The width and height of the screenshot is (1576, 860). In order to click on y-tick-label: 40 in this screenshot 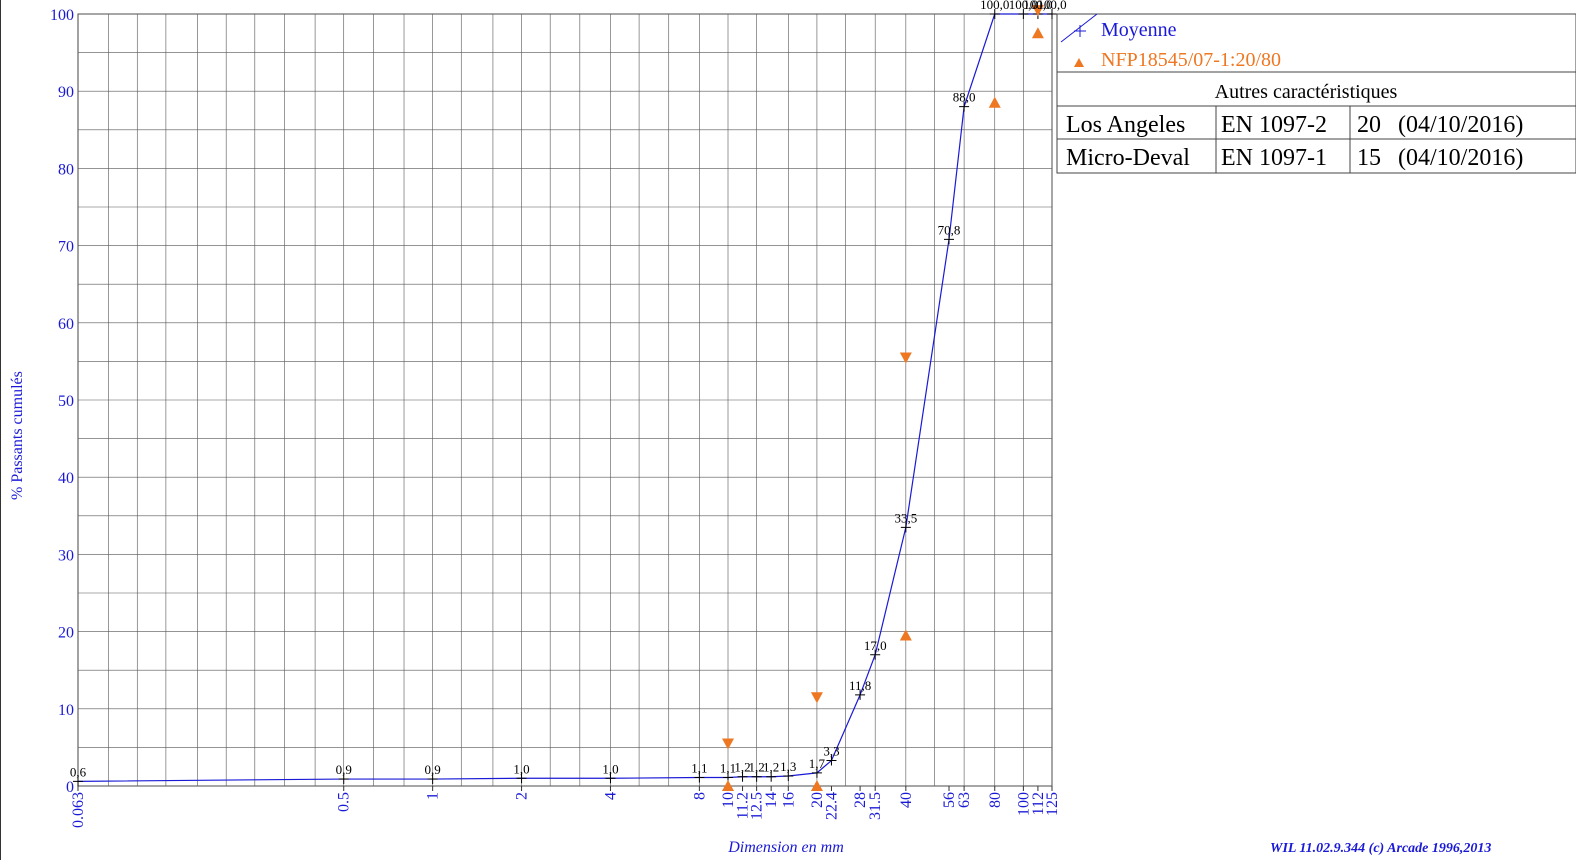, I will do `click(66, 478)`.